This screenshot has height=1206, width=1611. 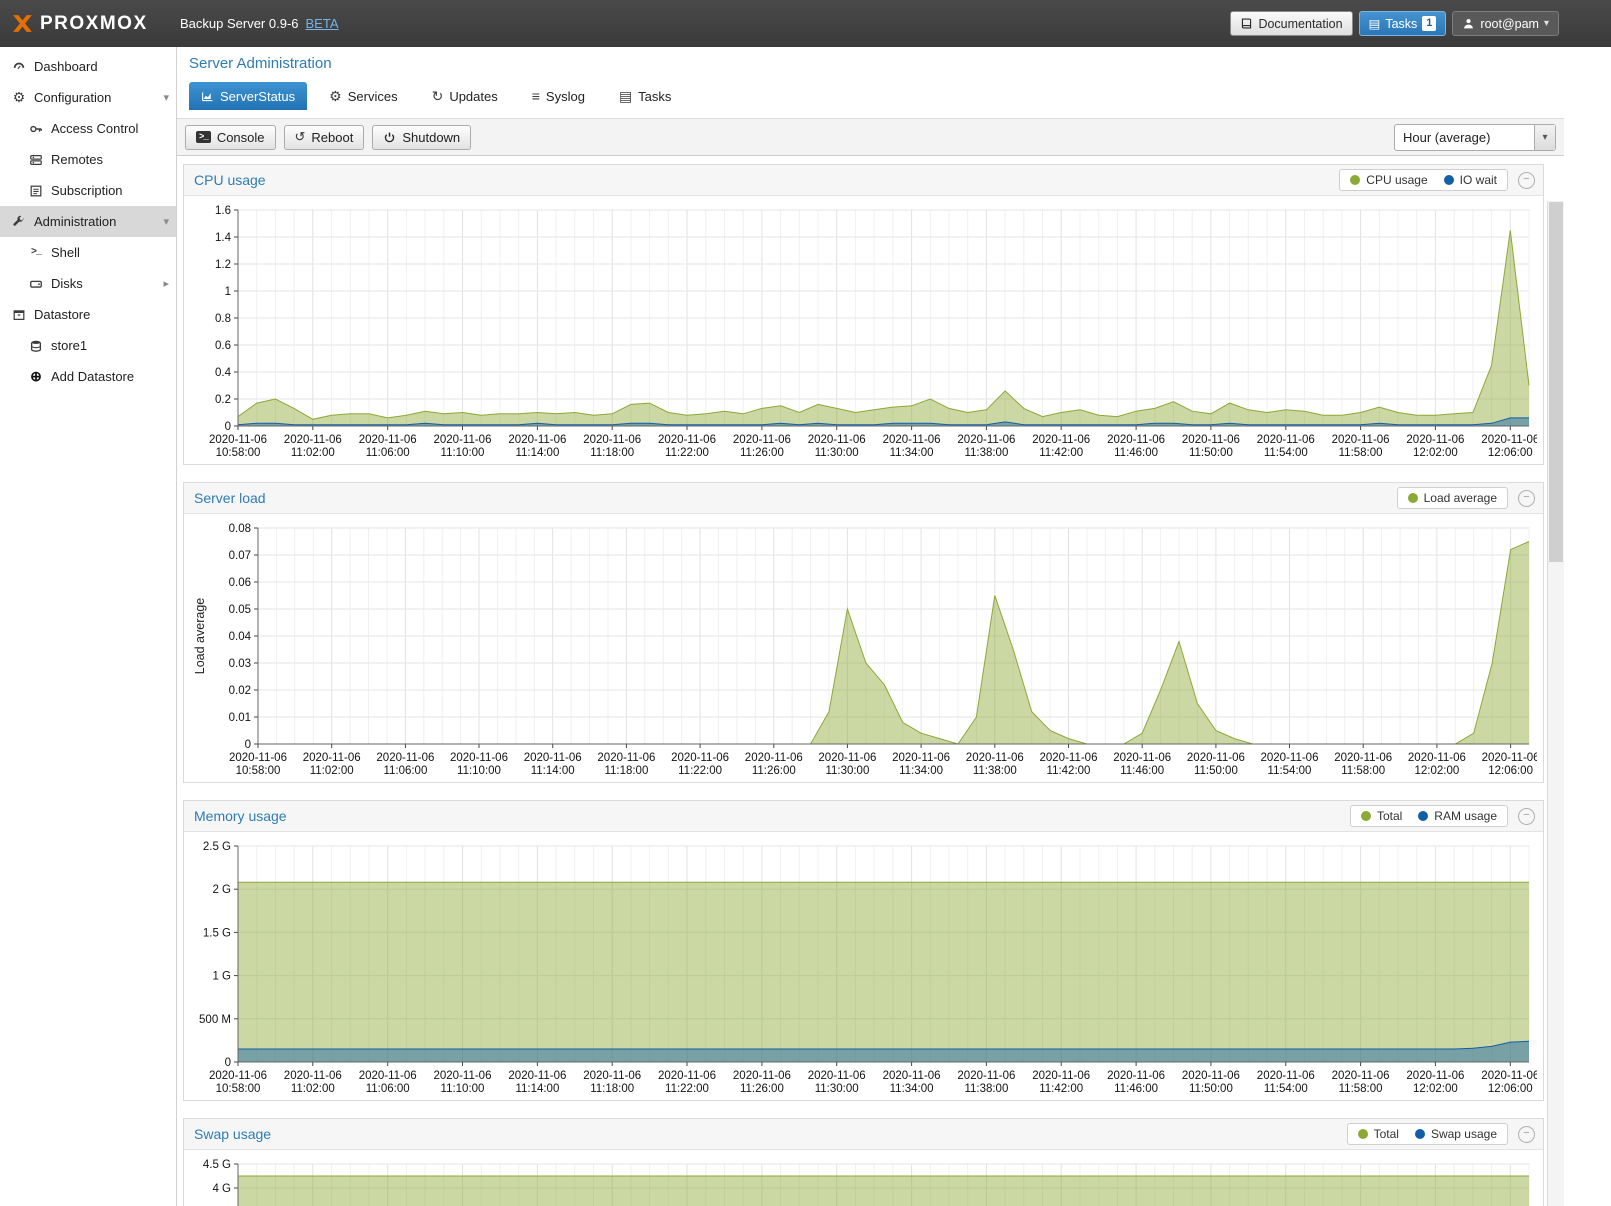 I want to click on legend-item: Swap usage, so click(x=1455, y=1134).